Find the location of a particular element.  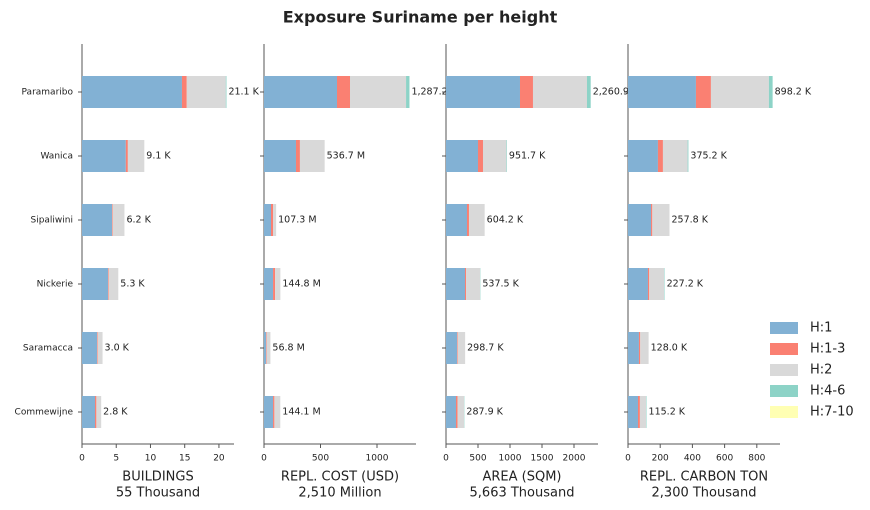

x-tick-label: 2000 is located at coordinates (574, 459).